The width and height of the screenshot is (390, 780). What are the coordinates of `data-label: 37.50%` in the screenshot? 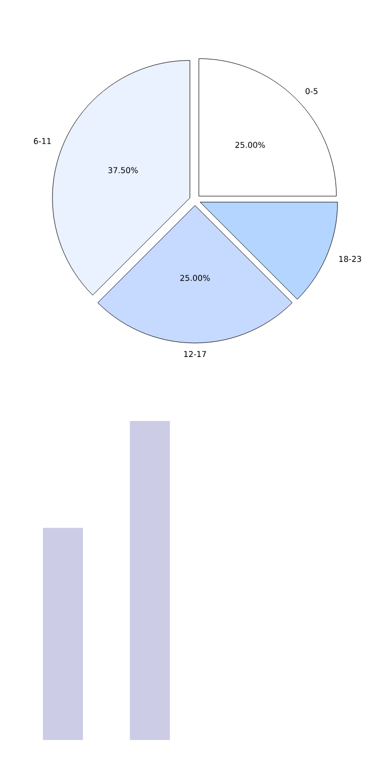 It's located at (123, 170).